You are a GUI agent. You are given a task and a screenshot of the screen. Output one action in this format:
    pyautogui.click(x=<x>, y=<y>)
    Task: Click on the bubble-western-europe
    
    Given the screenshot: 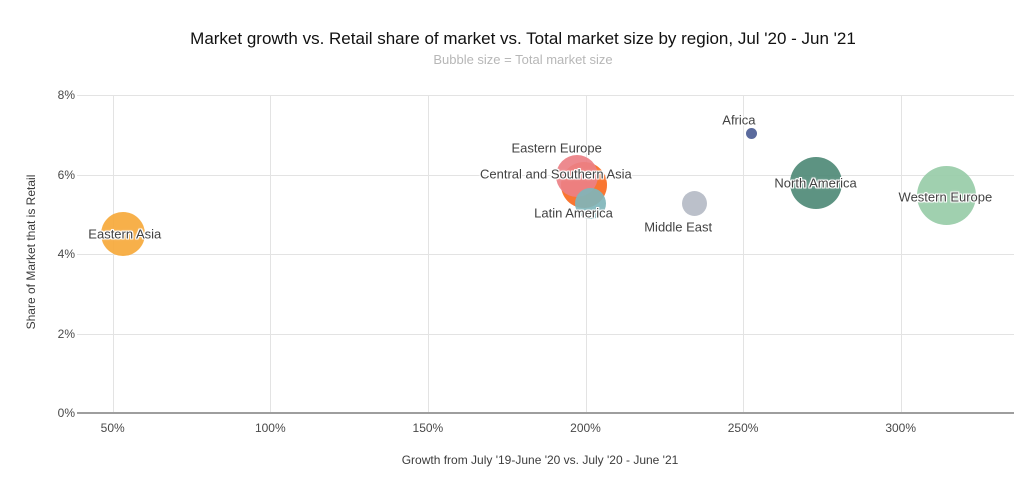 What is the action you would take?
    pyautogui.click(x=946, y=195)
    